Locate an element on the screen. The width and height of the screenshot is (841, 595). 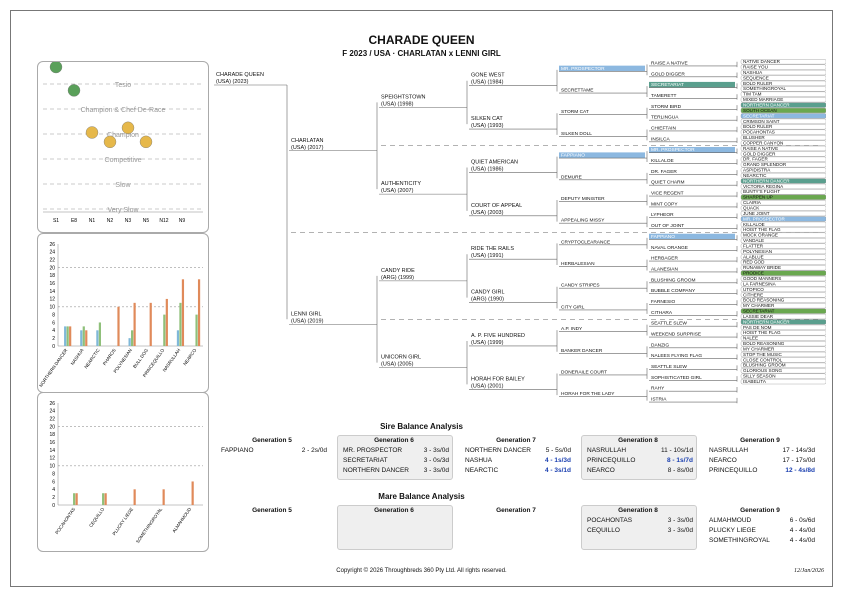
sire-balance-generation-box is located at coordinates (395, 457).